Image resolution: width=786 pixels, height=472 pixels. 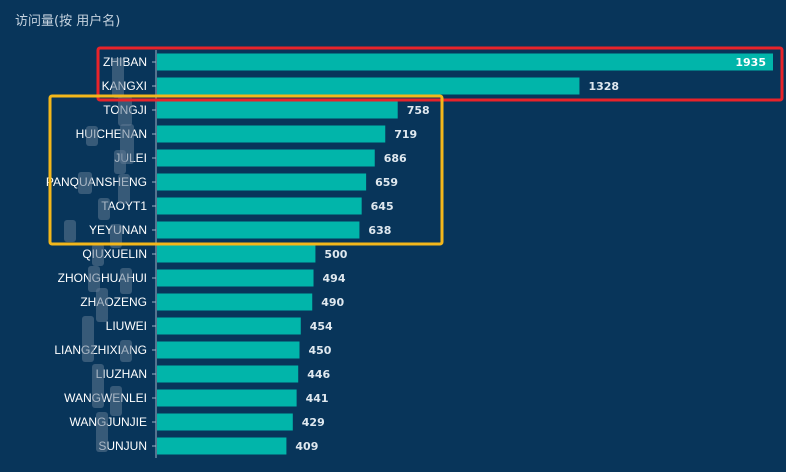 I want to click on value-label: 490, so click(x=332, y=302).